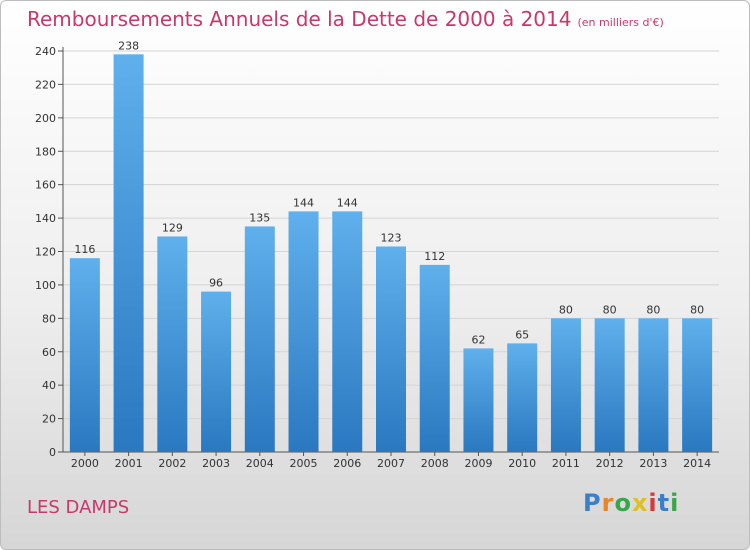  Describe the element at coordinates (640, 503) in the screenshot. I see `logo-letter: x` at that location.